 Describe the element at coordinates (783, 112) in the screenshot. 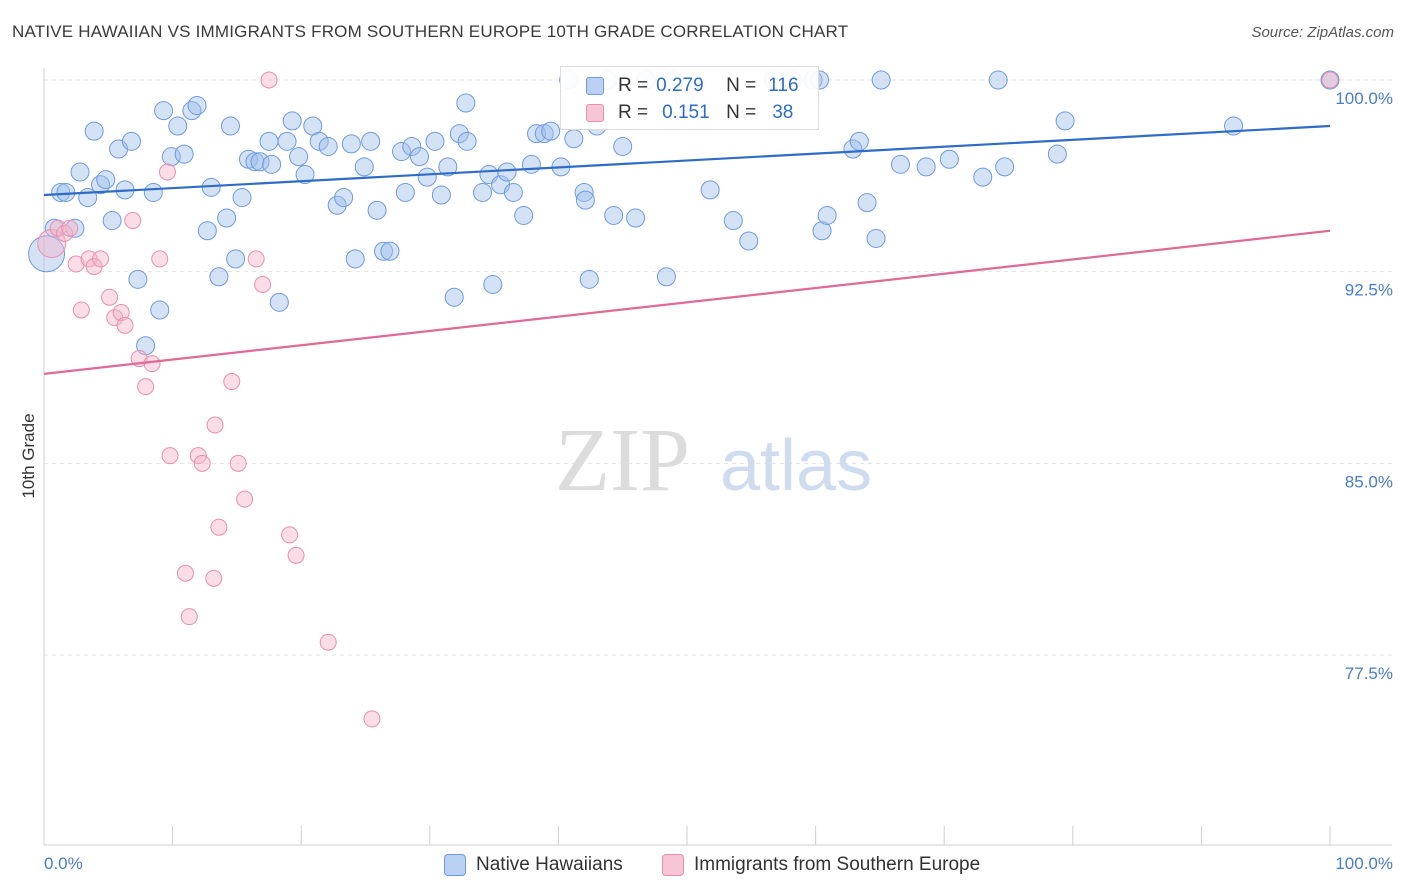

I see `legend-n-value: 38` at that location.